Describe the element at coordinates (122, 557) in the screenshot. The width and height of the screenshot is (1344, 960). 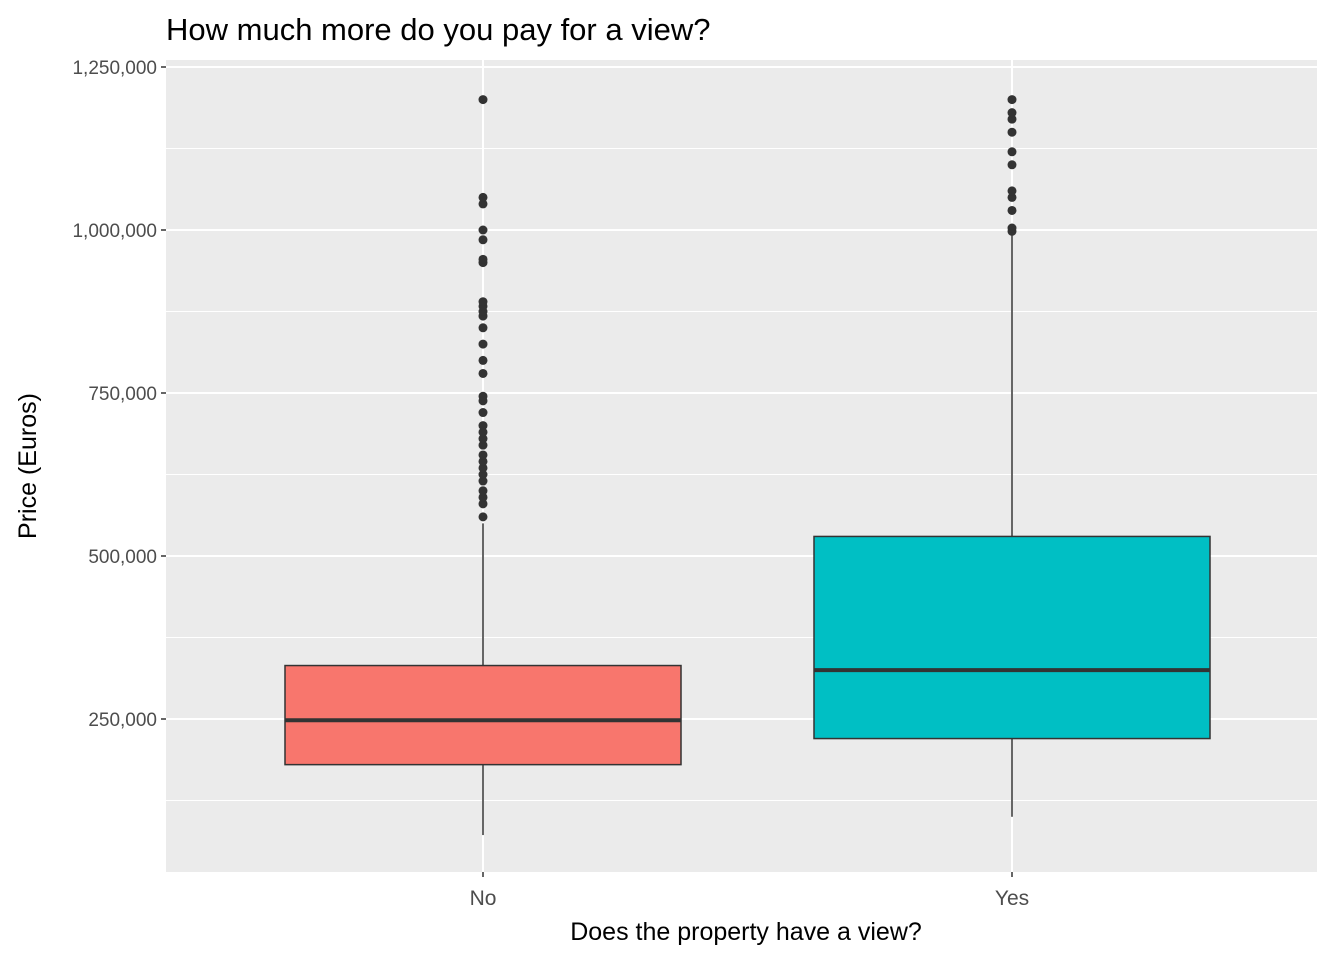
I see `y-tick-label: 500,000` at that location.